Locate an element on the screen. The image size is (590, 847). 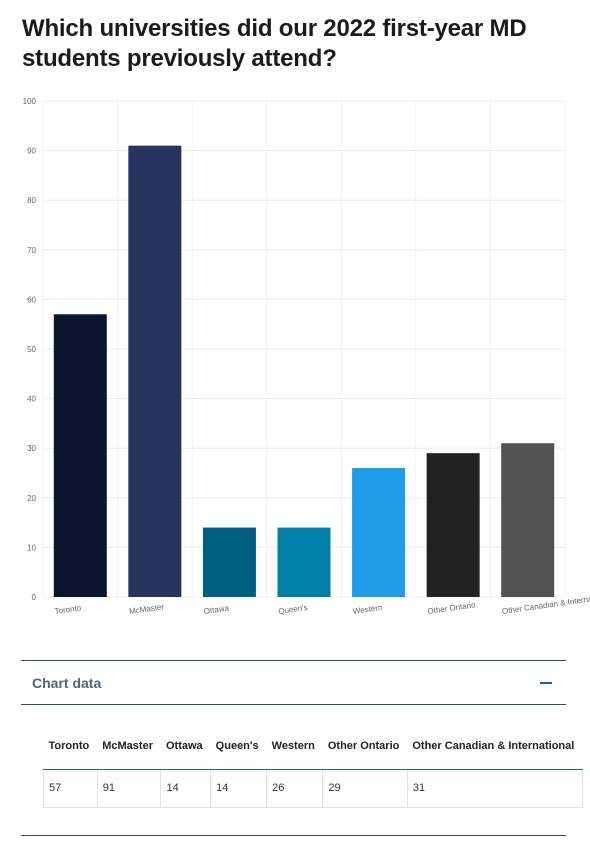
y-tick-label: 60 is located at coordinates (31, 299).